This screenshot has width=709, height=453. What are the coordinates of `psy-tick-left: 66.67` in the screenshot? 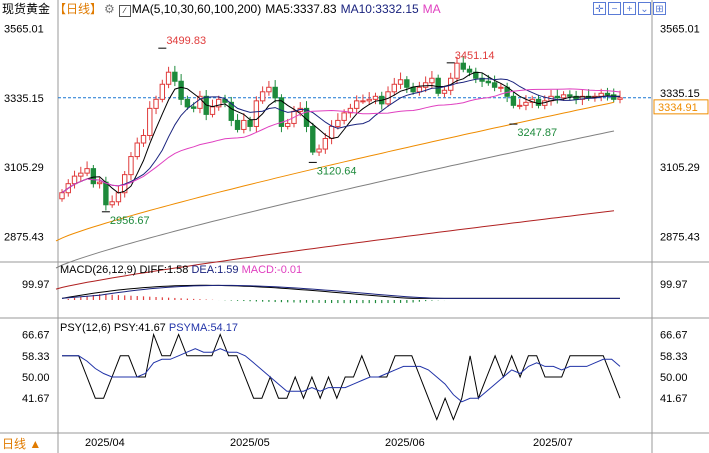 It's located at (36, 335).